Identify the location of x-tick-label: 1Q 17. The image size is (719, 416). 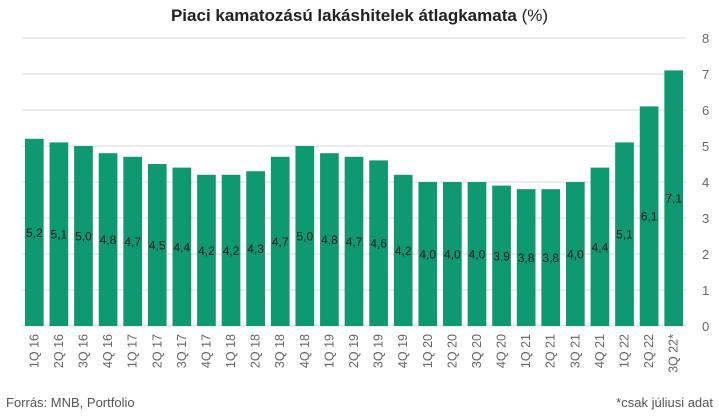
(133, 351).